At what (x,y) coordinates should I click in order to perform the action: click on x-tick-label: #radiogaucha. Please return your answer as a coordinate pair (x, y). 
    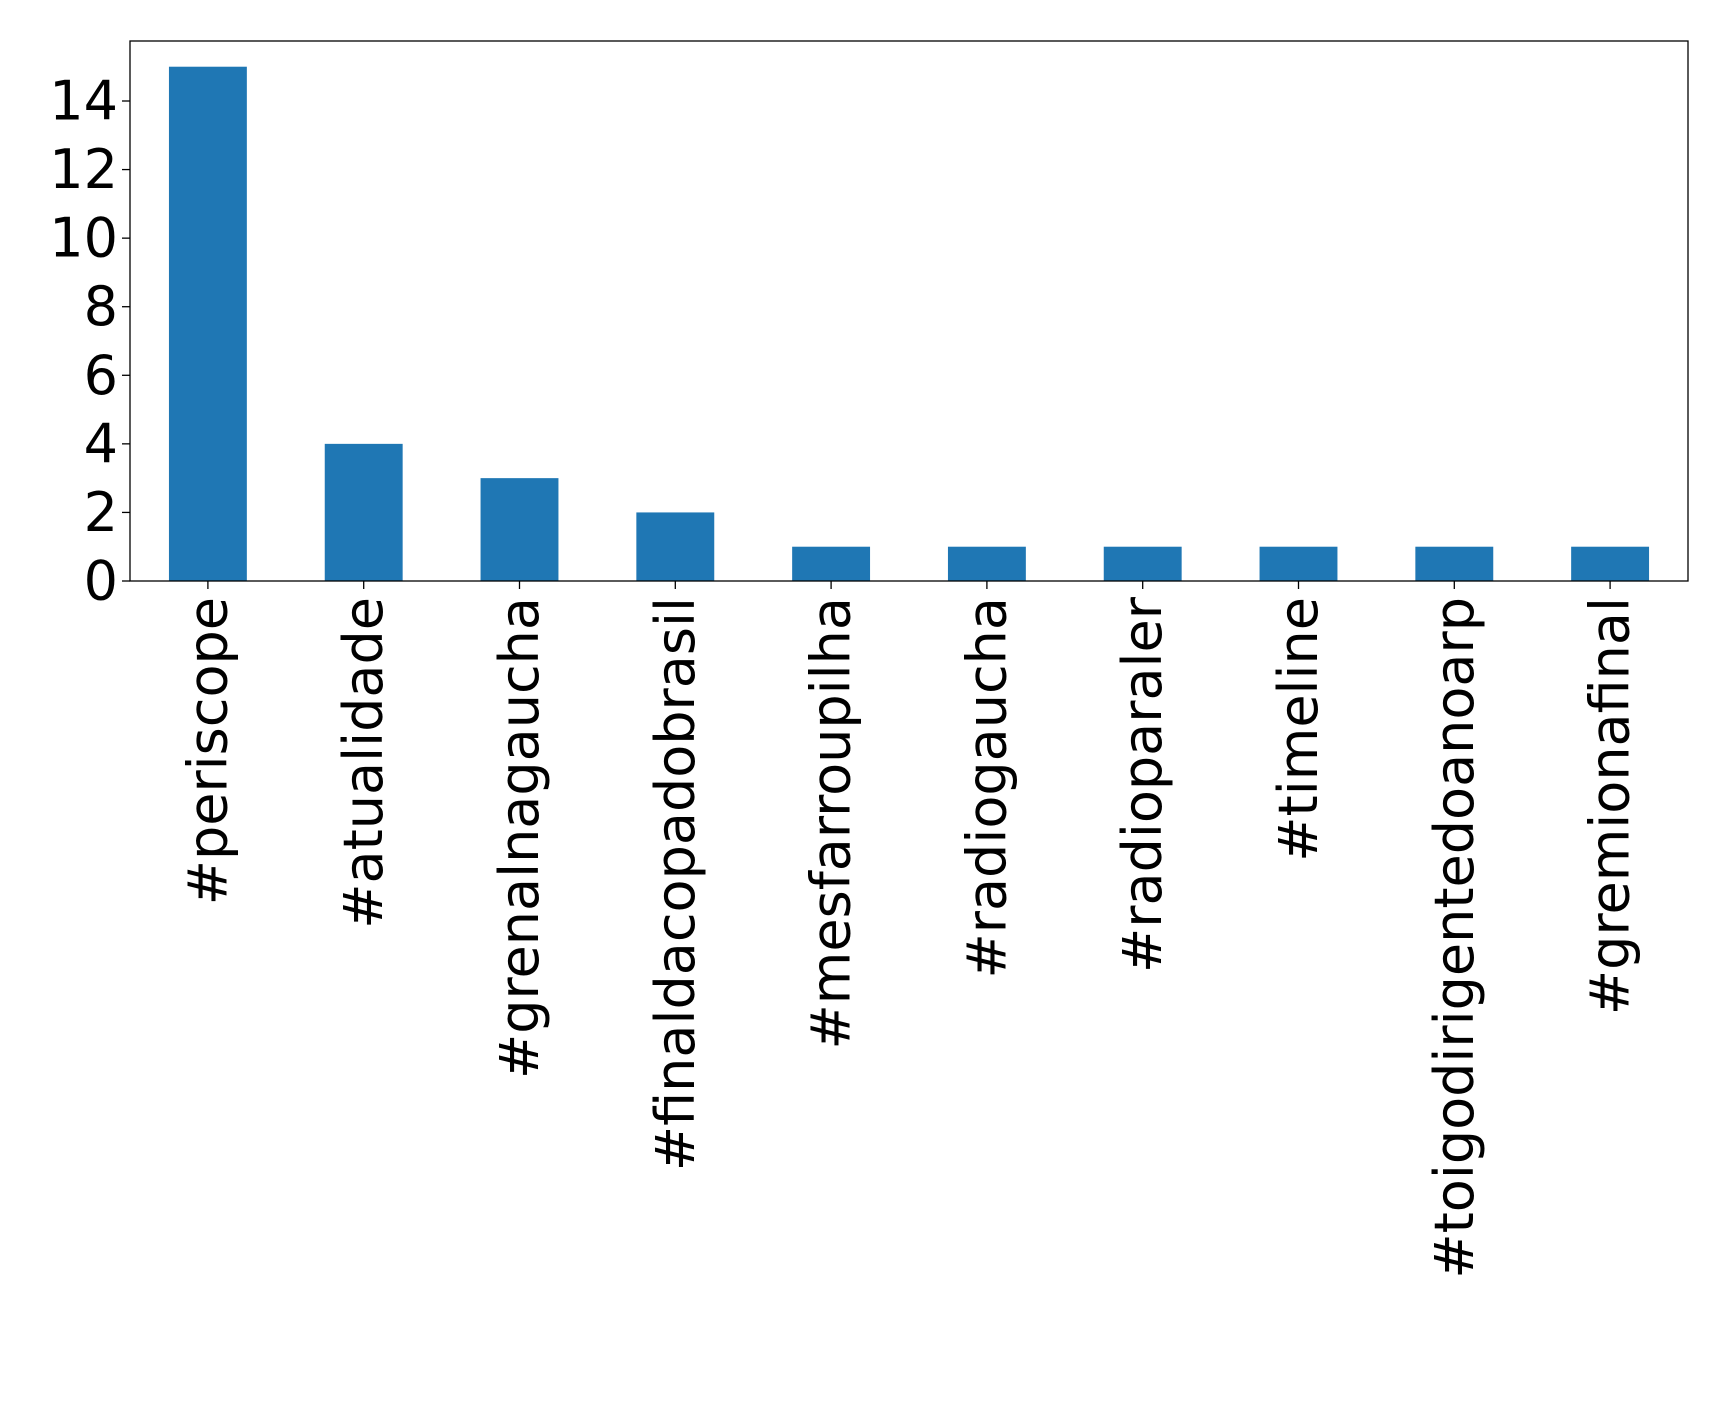
    Looking at the image, I should click on (986, 787).